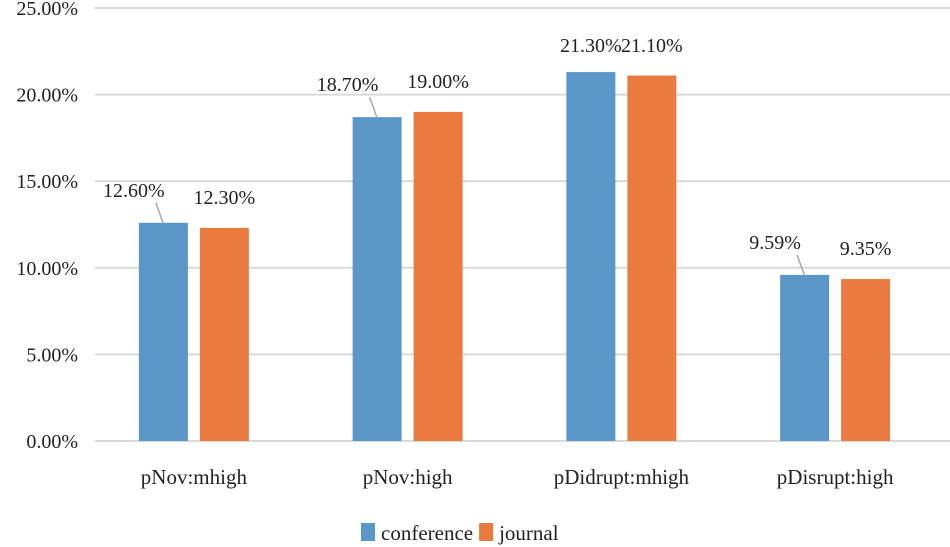 This screenshot has width=950, height=547. What do you see at coordinates (866, 249) in the screenshot?
I see `data-label: 9.35%` at bounding box center [866, 249].